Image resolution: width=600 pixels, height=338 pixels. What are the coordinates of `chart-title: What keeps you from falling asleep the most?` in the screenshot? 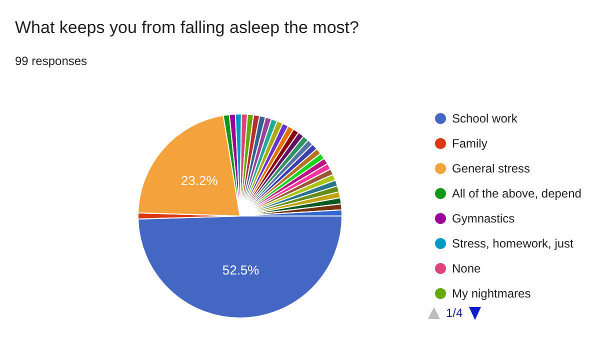 It's located at (187, 27).